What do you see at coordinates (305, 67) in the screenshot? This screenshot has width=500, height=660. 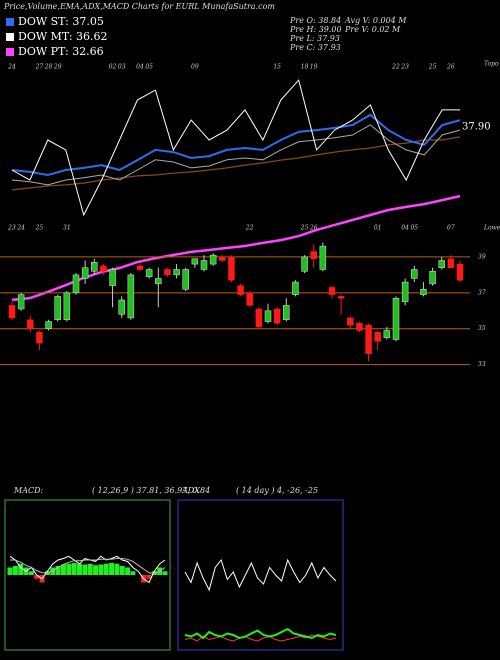 I see `x-tick-label: 18` at bounding box center [305, 67].